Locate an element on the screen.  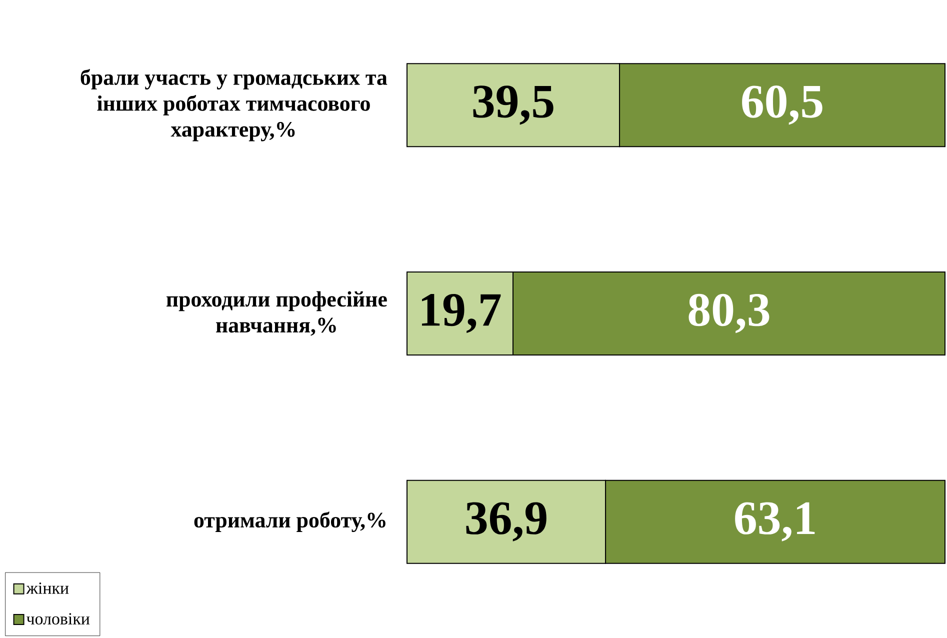
data-label: 19,7 is located at coordinates (461, 314).